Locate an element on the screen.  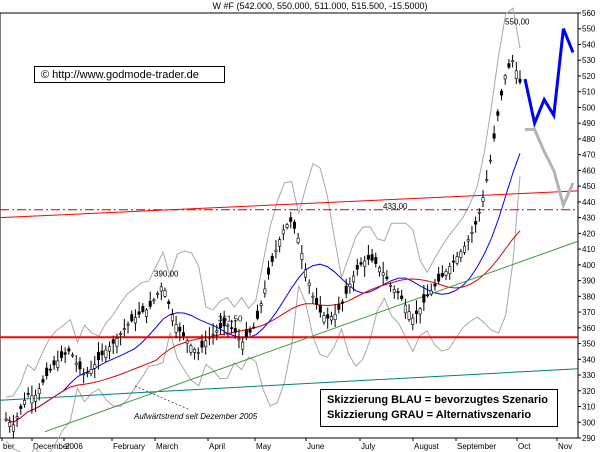
x-tick-label: Nov is located at coordinates (565, 446).